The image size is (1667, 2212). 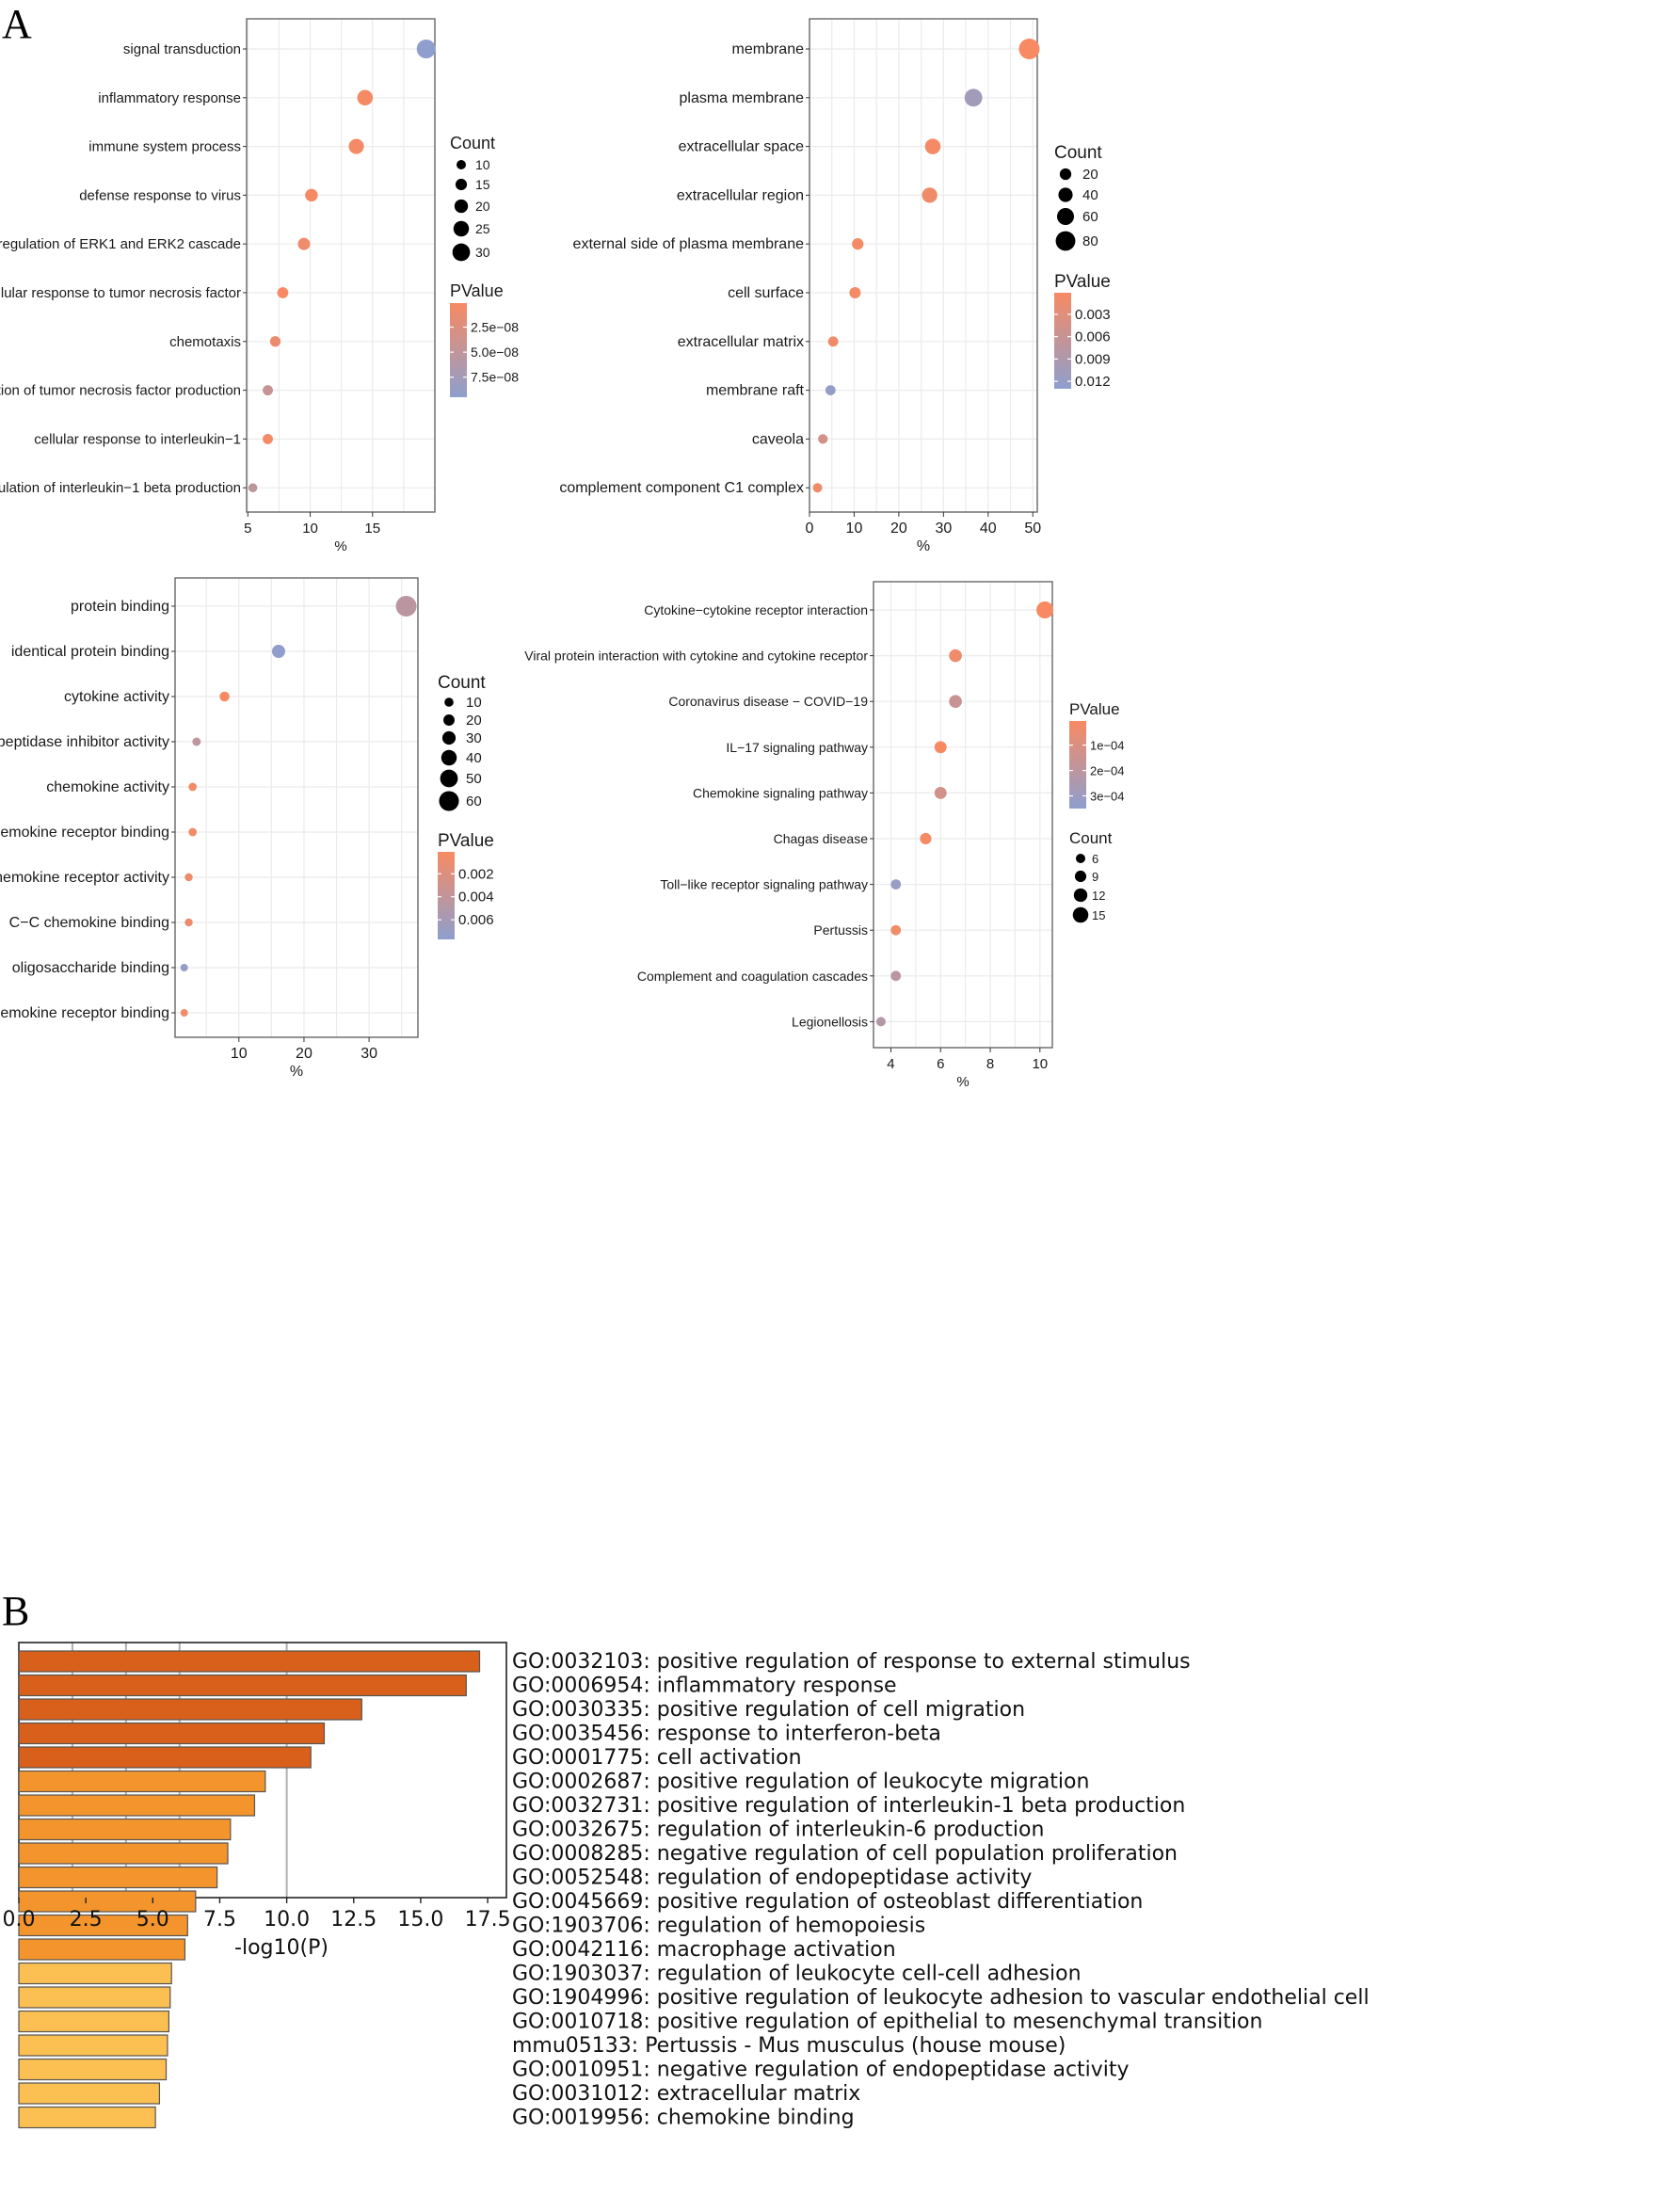 What do you see at coordinates (797, 747) in the screenshot?
I see `y-tick-label: IL−17 signaling pathway` at bounding box center [797, 747].